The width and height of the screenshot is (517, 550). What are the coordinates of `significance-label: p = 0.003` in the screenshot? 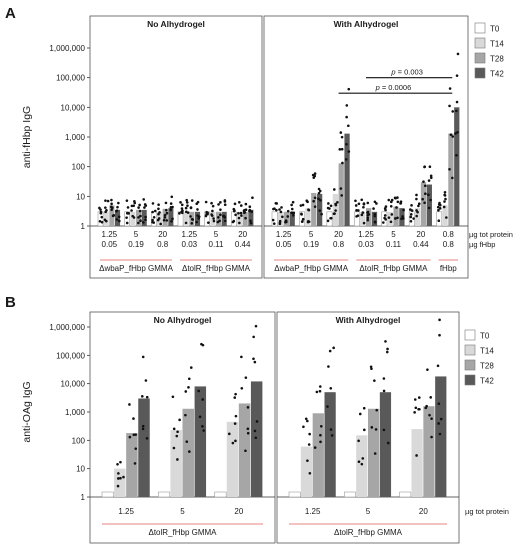 It's located at (406, 72).